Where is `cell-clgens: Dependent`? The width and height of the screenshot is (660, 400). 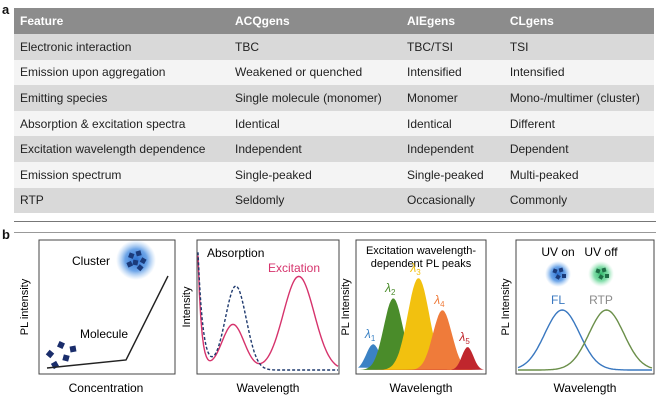
cell-clgens: Dependent is located at coordinates (578, 149).